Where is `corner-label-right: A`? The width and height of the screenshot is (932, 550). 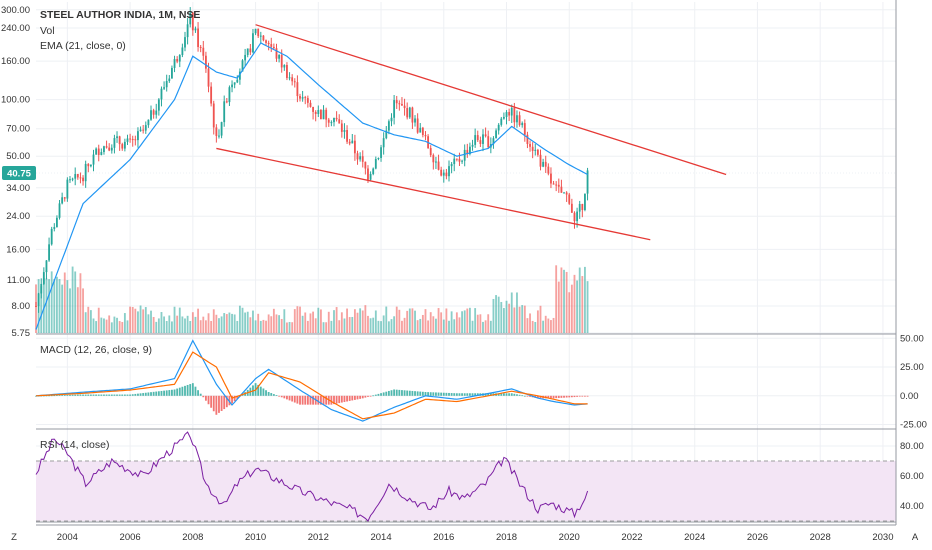 corner-label-right: A is located at coordinates (915, 537).